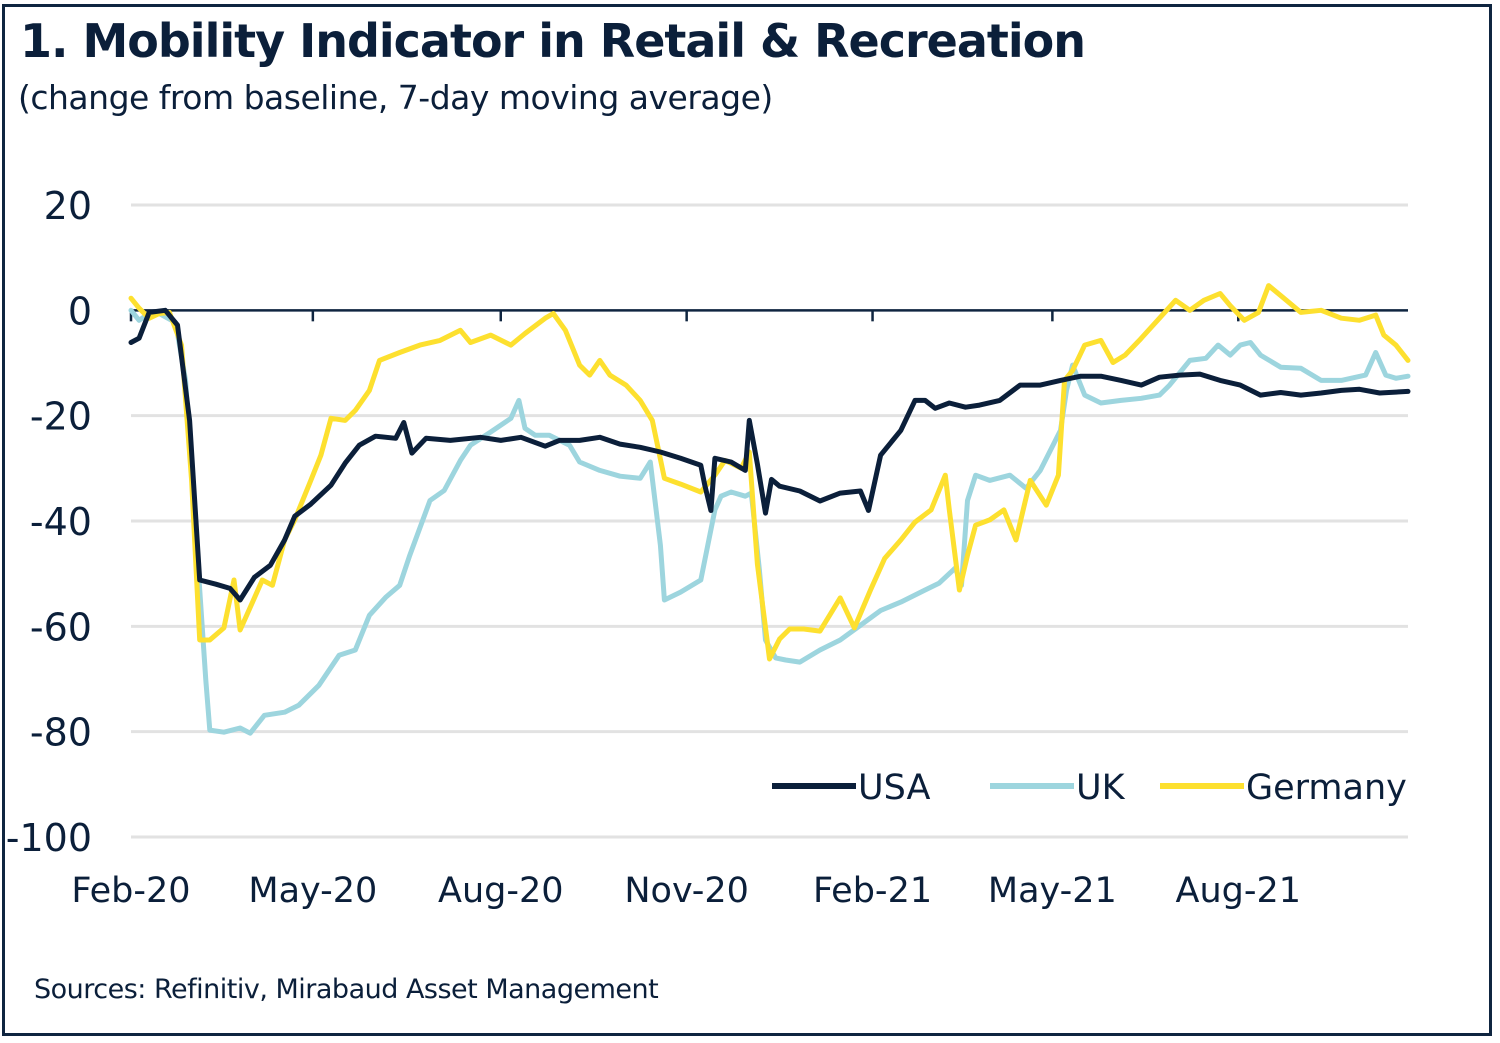 Image resolution: width=1500 pixels, height=1043 pixels. I want to click on y-axis-tick-labels: 20 0 -20 -40 -60 -80 -100, so click(49, 522).